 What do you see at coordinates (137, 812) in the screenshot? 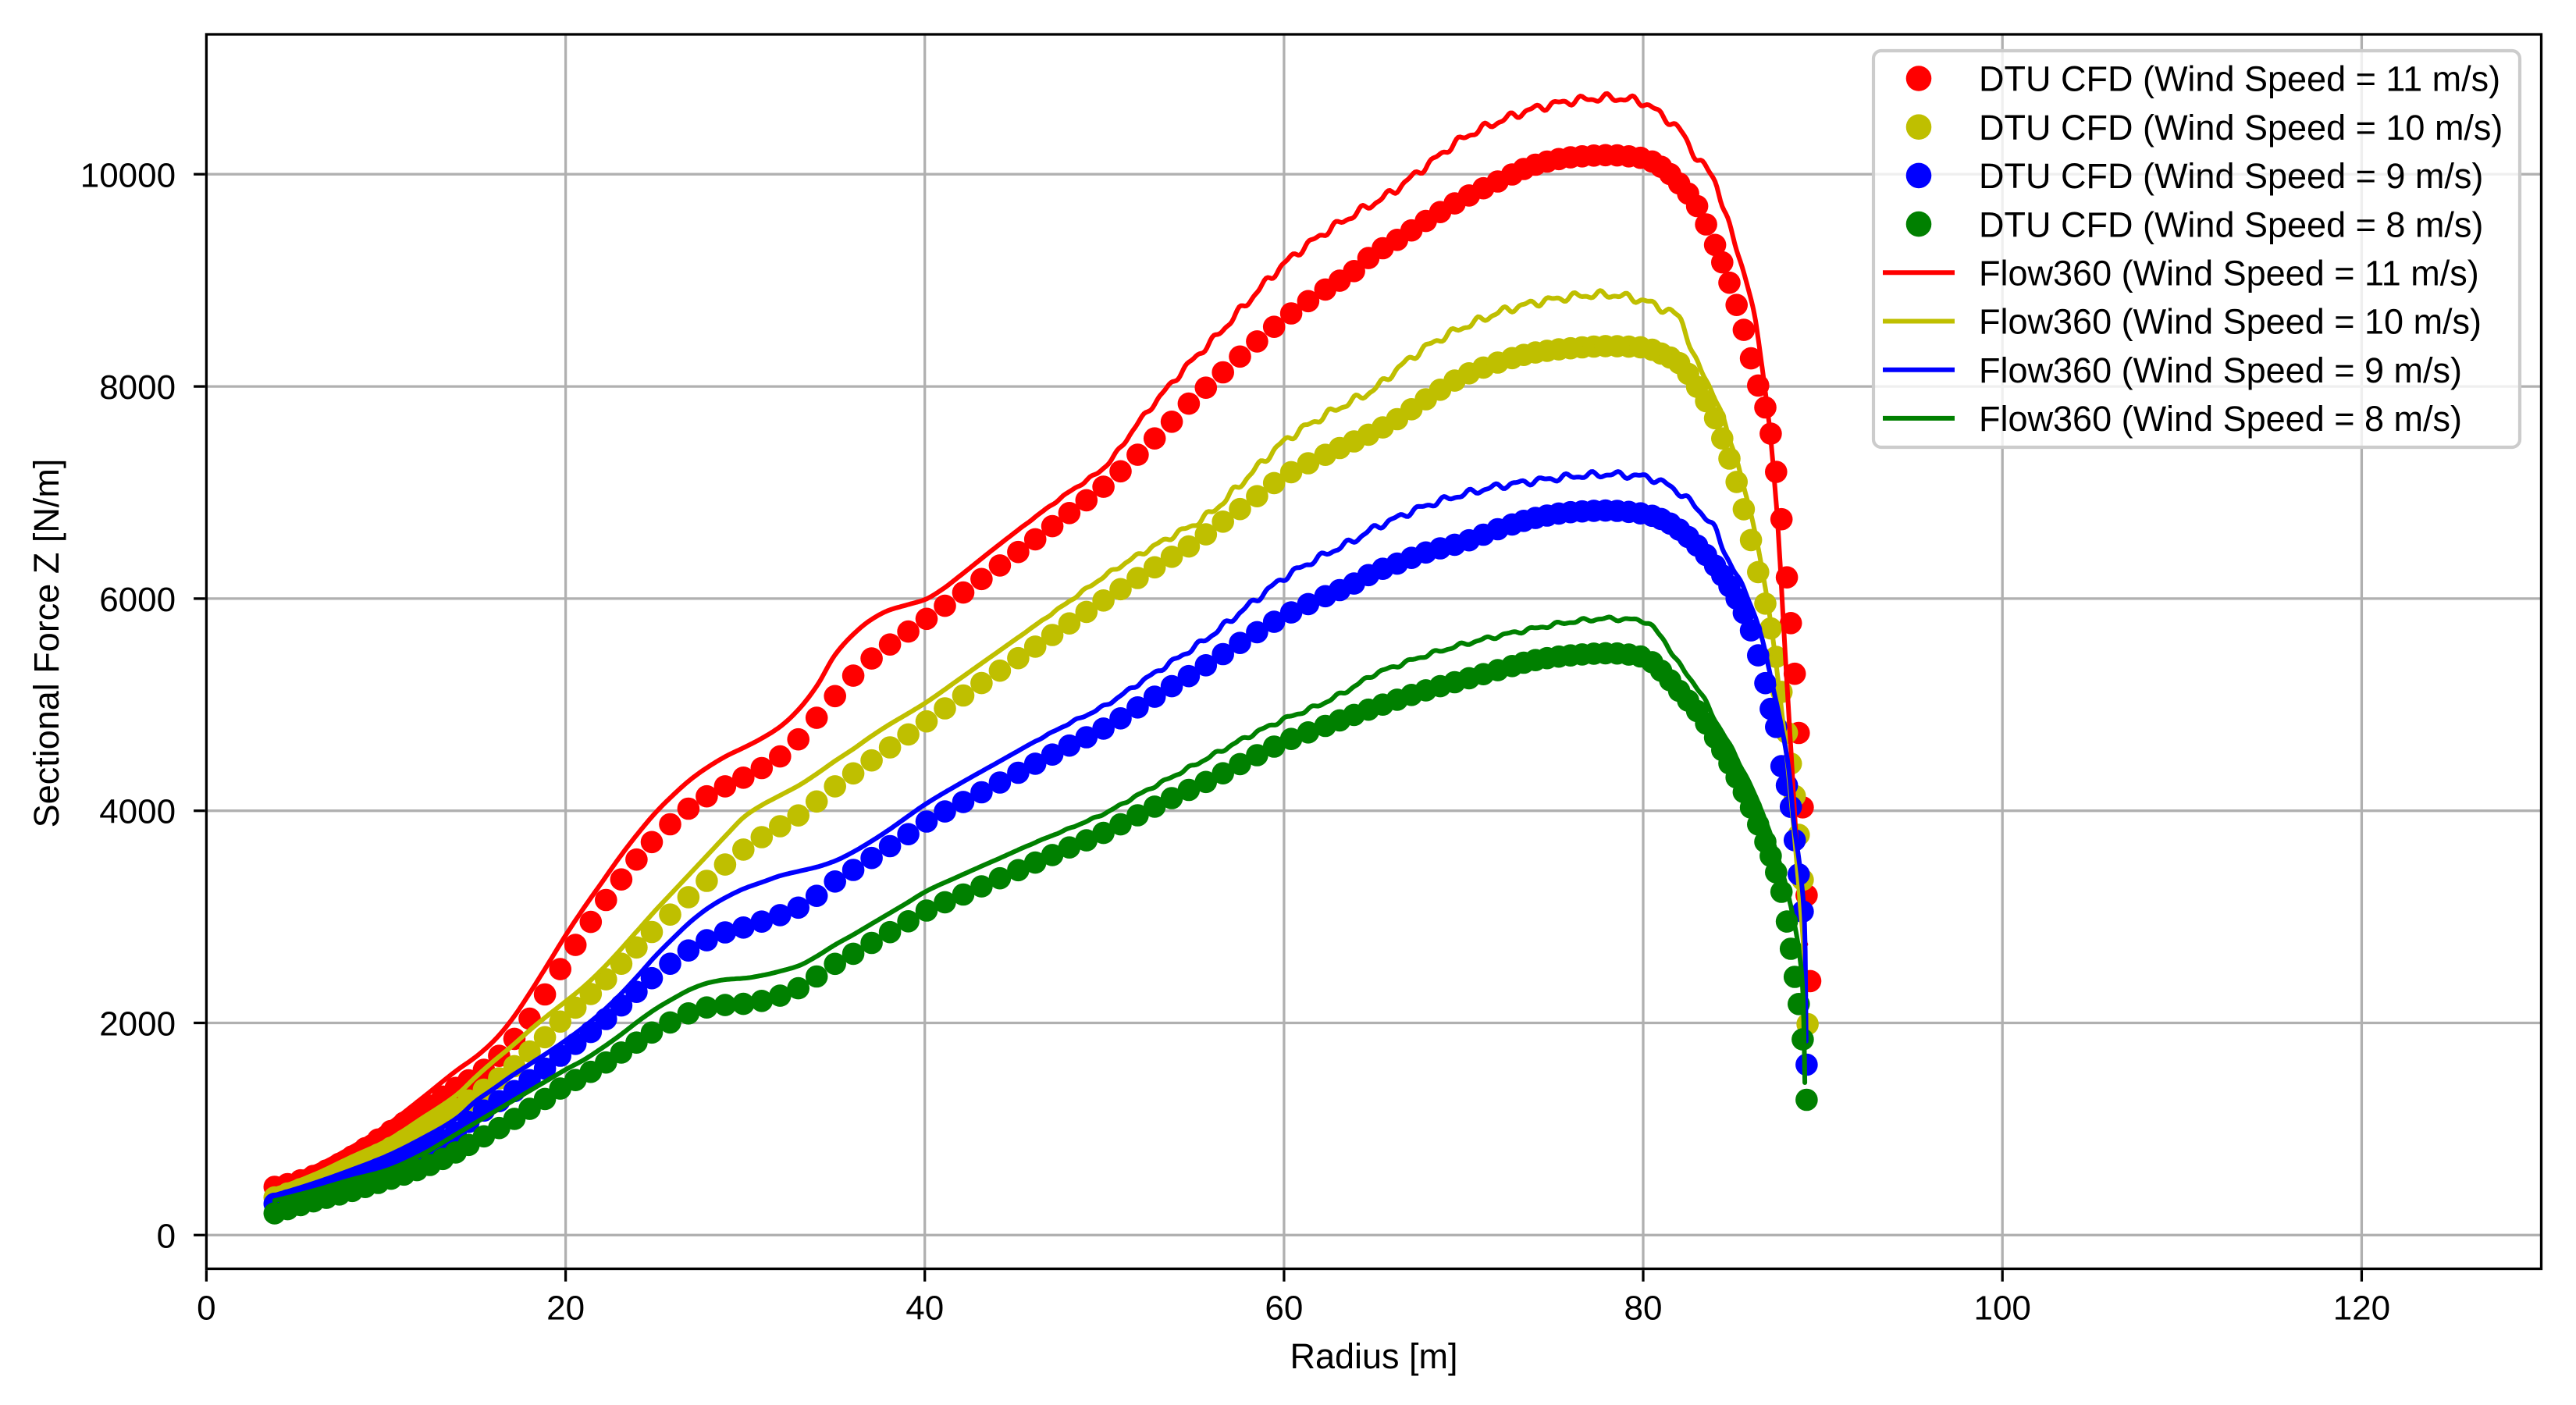
I see `svg-text: 4000` at bounding box center [137, 812].